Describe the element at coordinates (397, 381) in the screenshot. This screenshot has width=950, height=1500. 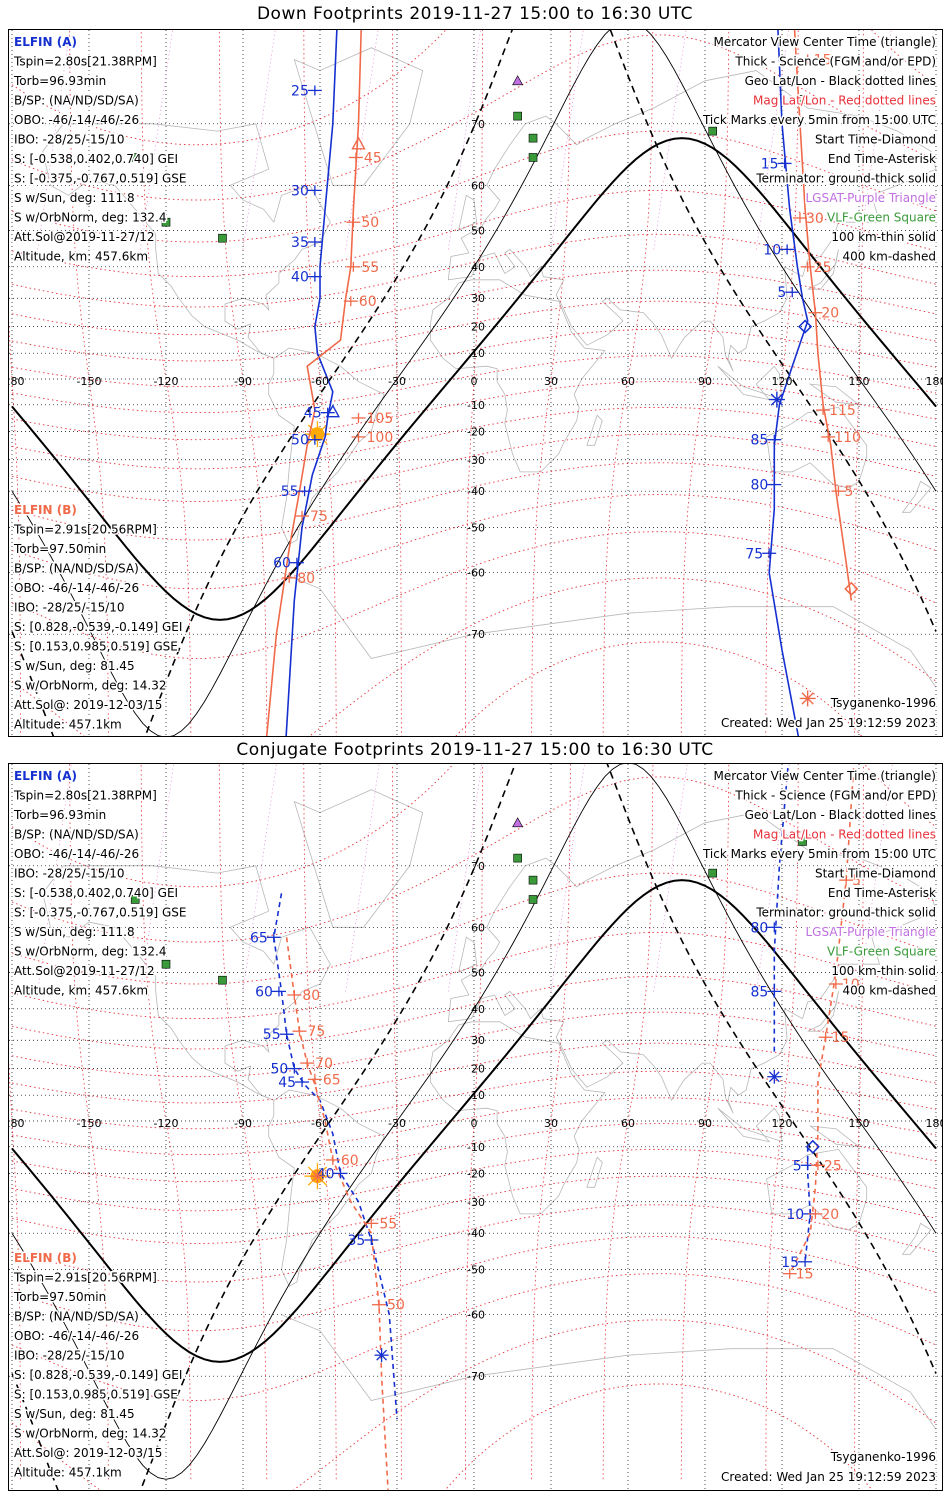
I see `longitude-tick-label: -30` at that location.